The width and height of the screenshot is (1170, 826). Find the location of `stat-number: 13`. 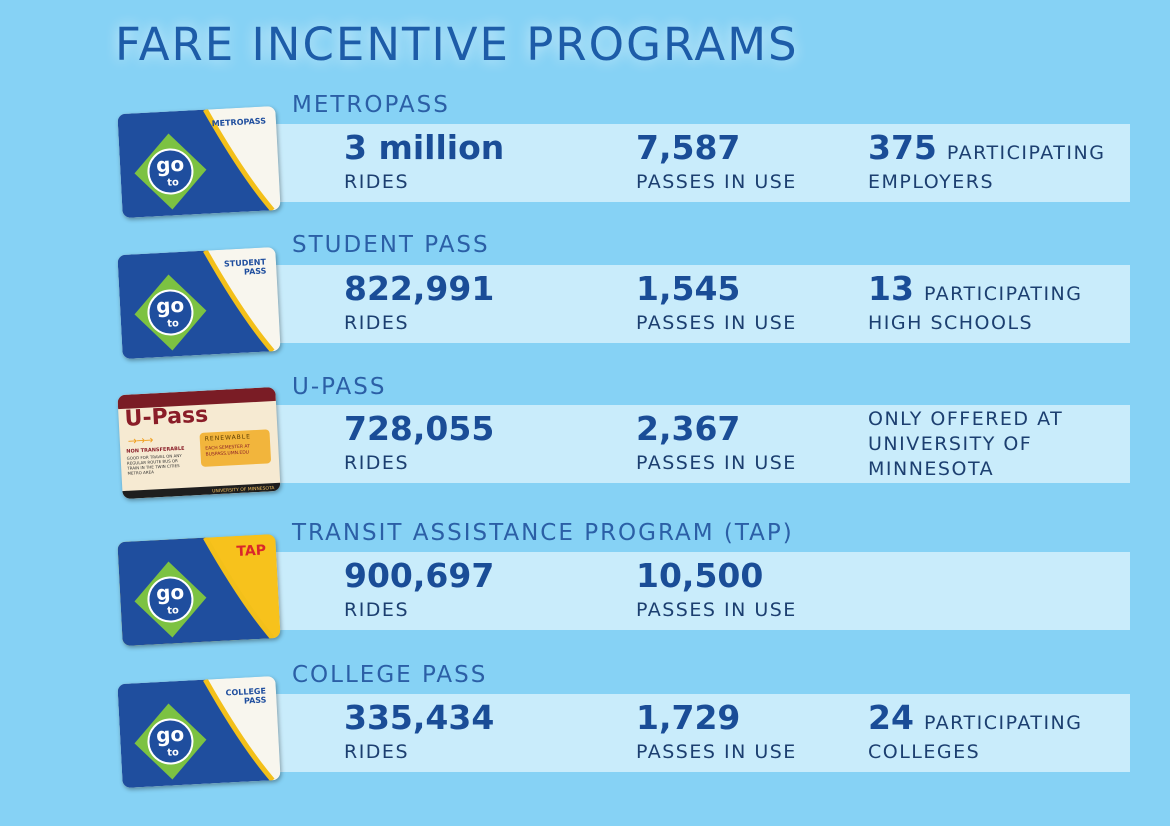

stat-number: 13 is located at coordinates (891, 288).